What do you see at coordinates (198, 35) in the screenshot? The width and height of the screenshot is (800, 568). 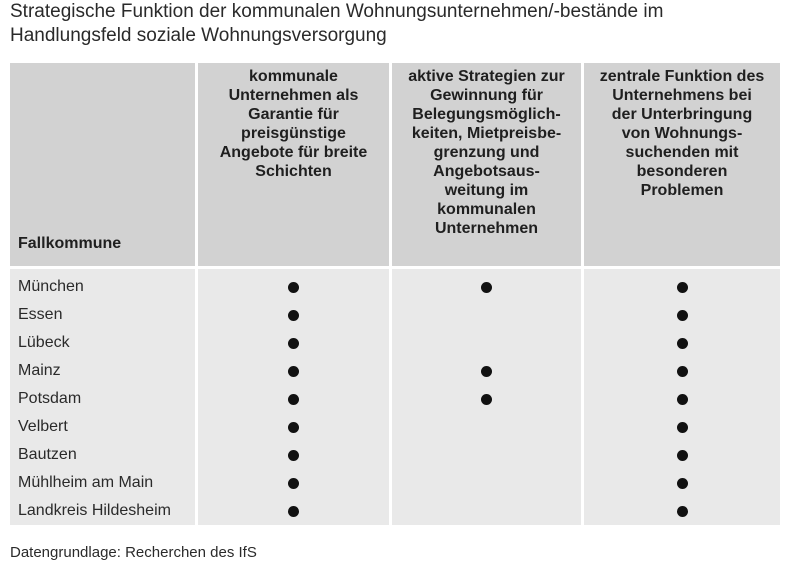 I see `title-line-2: Handlungsfeld soziale Wohnungsversorgung` at bounding box center [198, 35].